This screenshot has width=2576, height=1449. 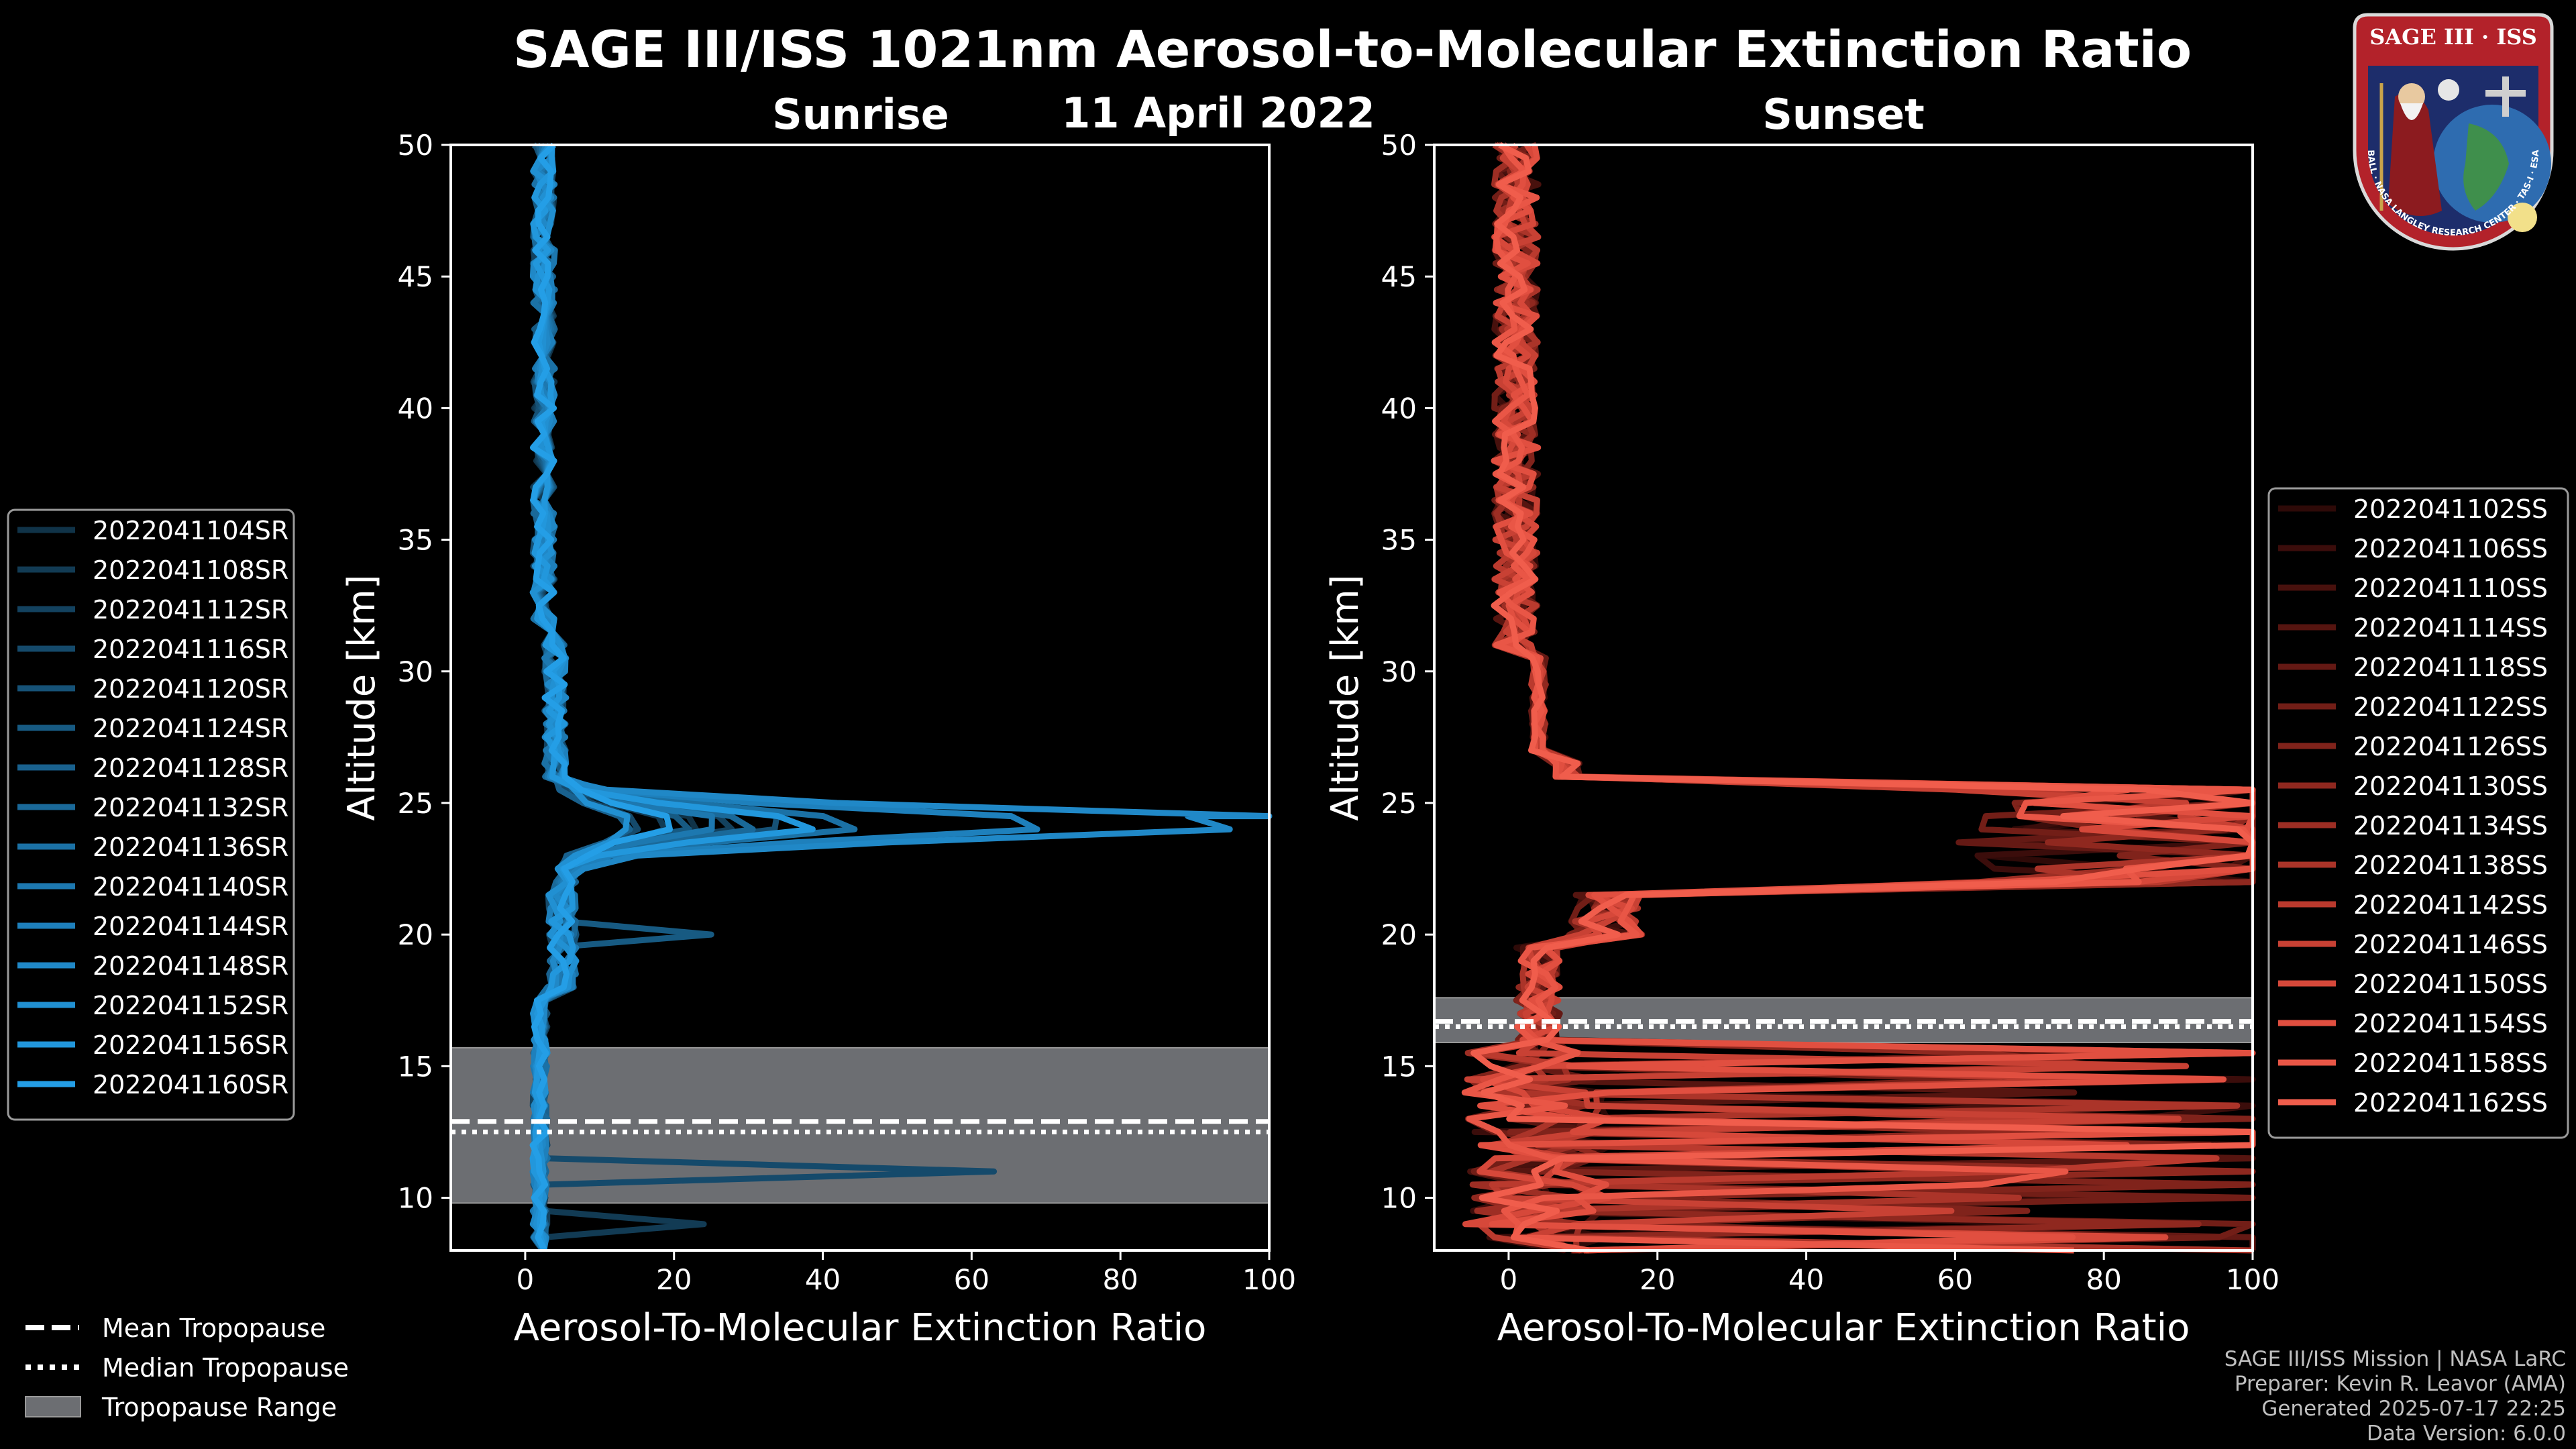 I want to click on sunrise-x-axis-label: Aerosol-To-Molecular Extinction Ratio, so click(x=860, y=1328).